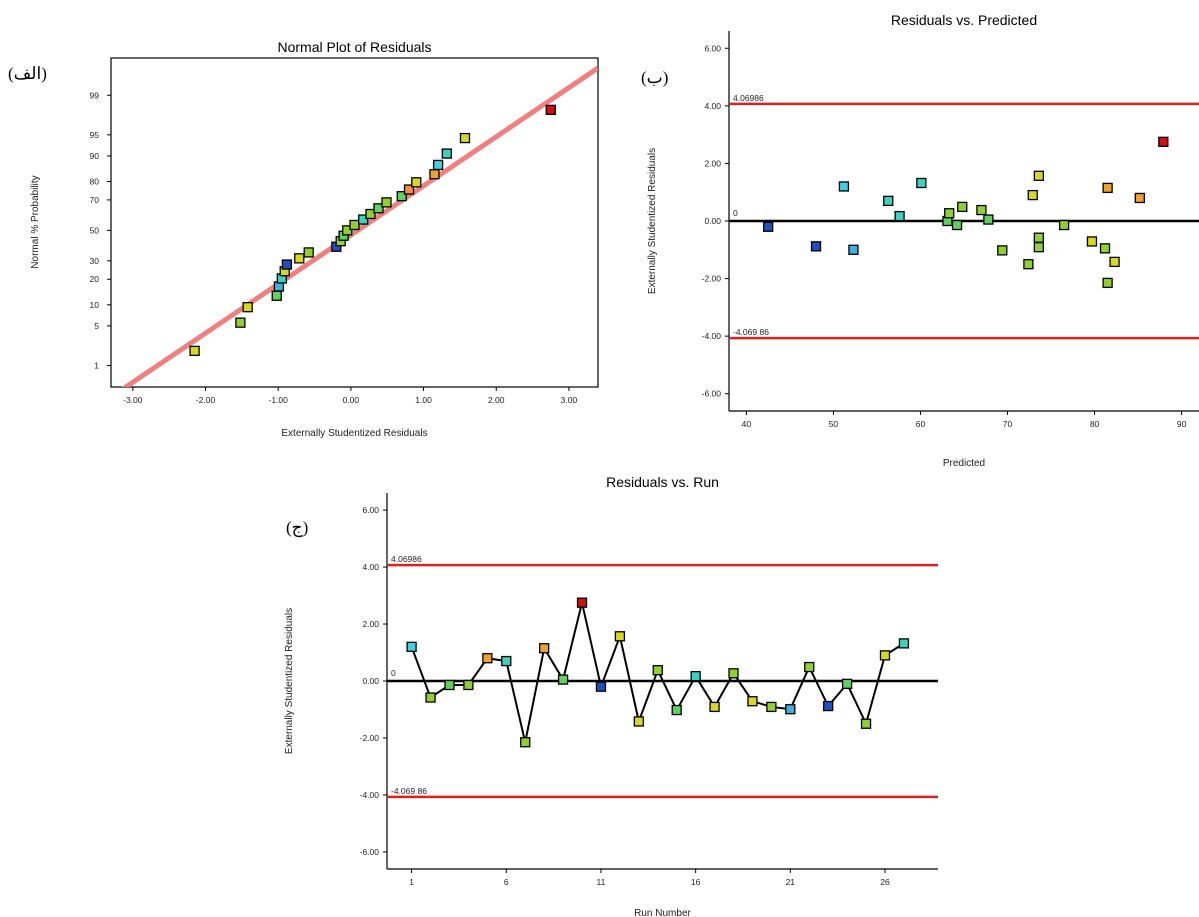 This screenshot has height=917, width=1199. What do you see at coordinates (747, 424) in the screenshot?
I see `x-tick-label: 40` at bounding box center [747, 424].